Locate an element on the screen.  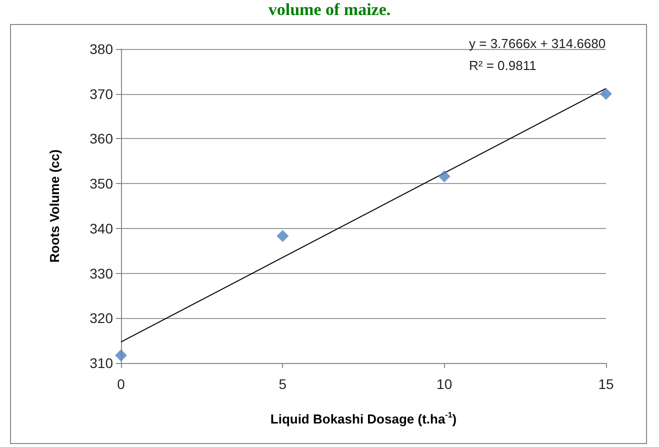
chart-title: volume of maize. is located at coordinates (329, 10).